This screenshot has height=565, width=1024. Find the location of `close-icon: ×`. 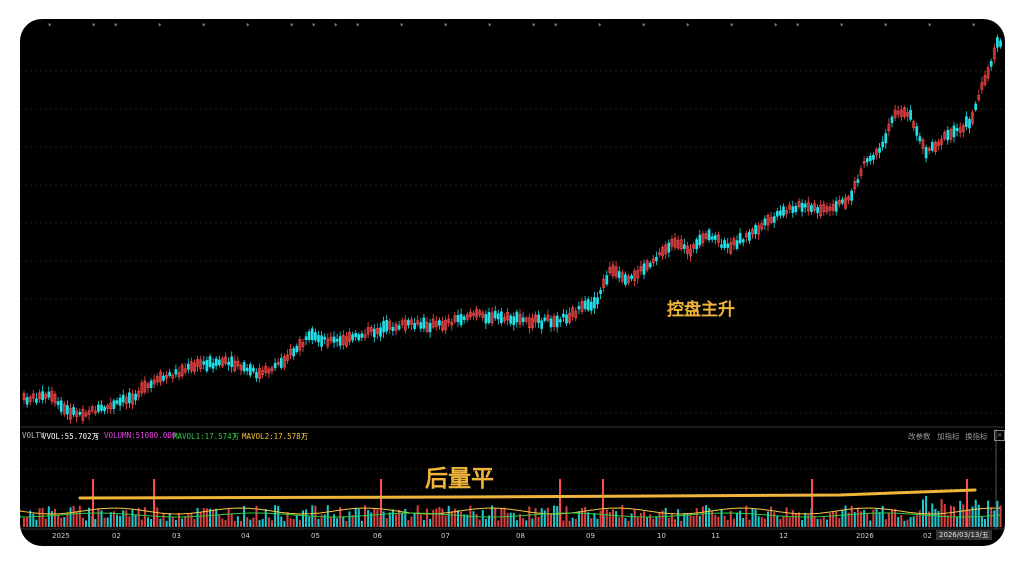

close-icon: × is located at coordinates (999, 435).